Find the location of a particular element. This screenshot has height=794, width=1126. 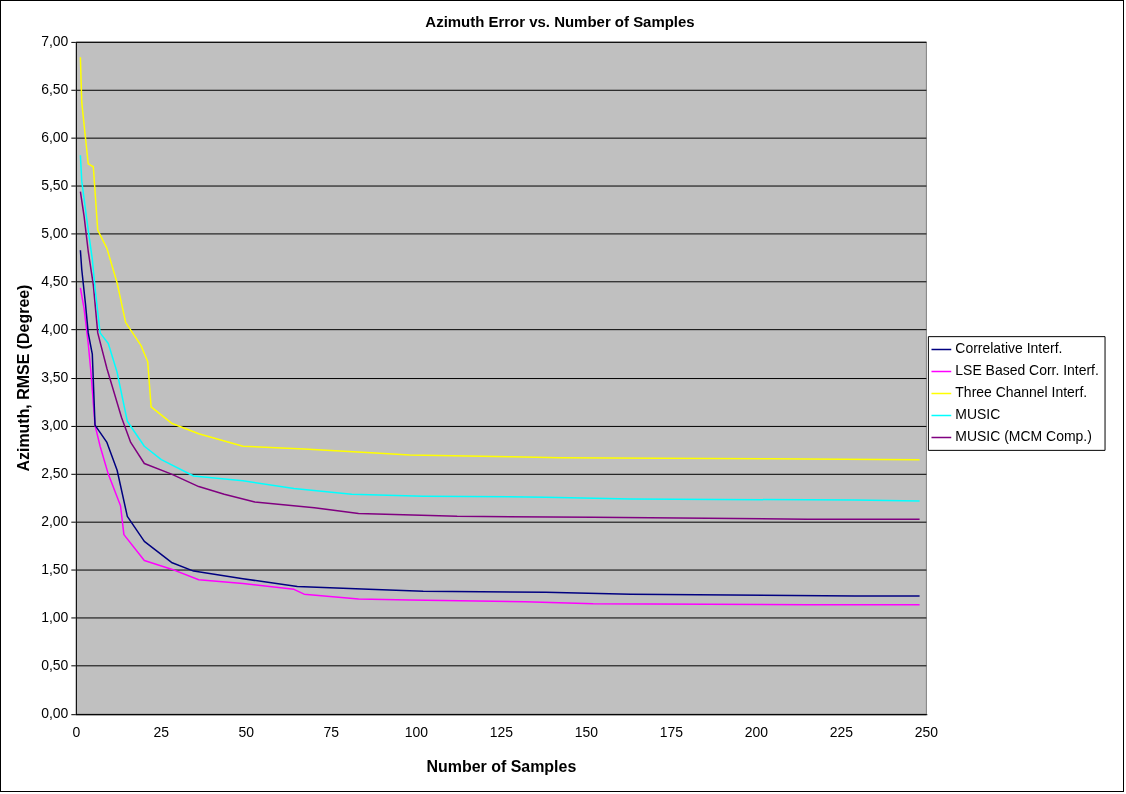

x-tick-label: 100 is located at coordinates (416, 732).